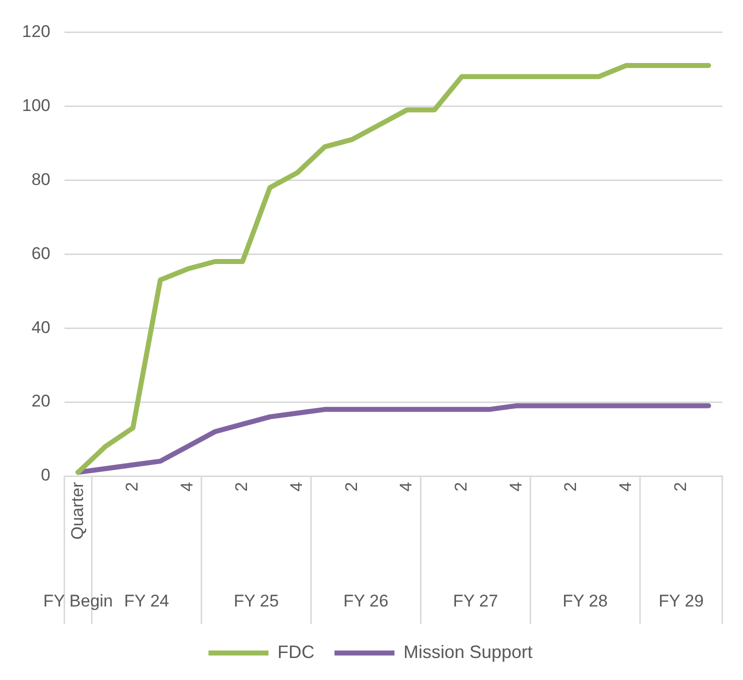  Describe the element at coordinates (585, 601) in the screenshot. I see `text: FY 28` at that location.